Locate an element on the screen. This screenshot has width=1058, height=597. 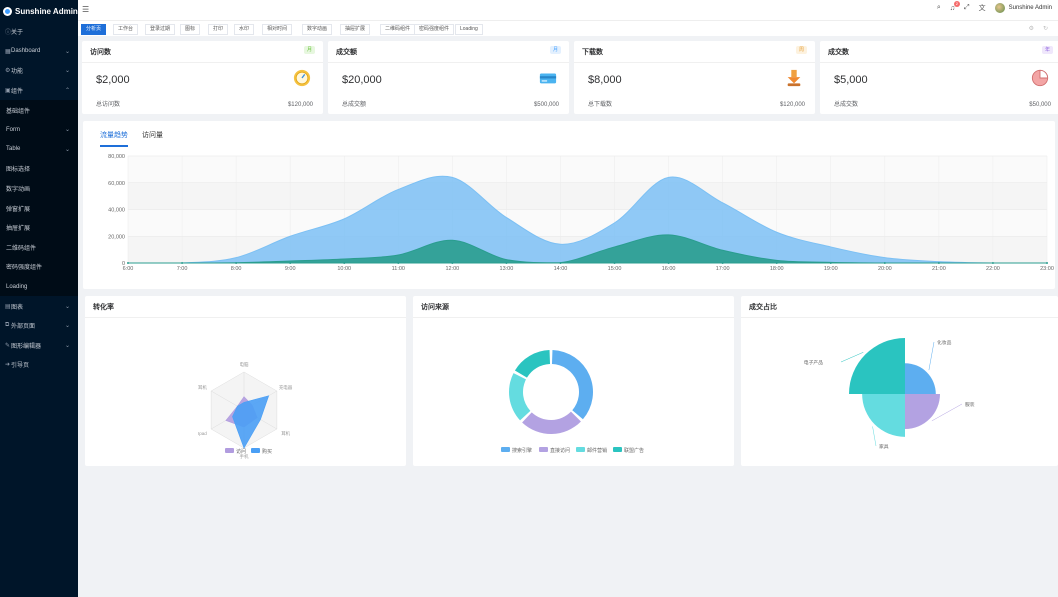
sidebar-item: 图标选择 is located at coordinates (39, 169).